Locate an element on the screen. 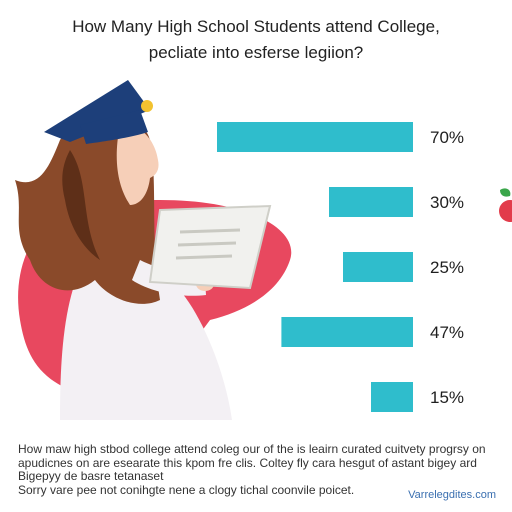 This screenshot has width=512, height=512. bar-value-label: 15% is located at coordinates (447, 397).